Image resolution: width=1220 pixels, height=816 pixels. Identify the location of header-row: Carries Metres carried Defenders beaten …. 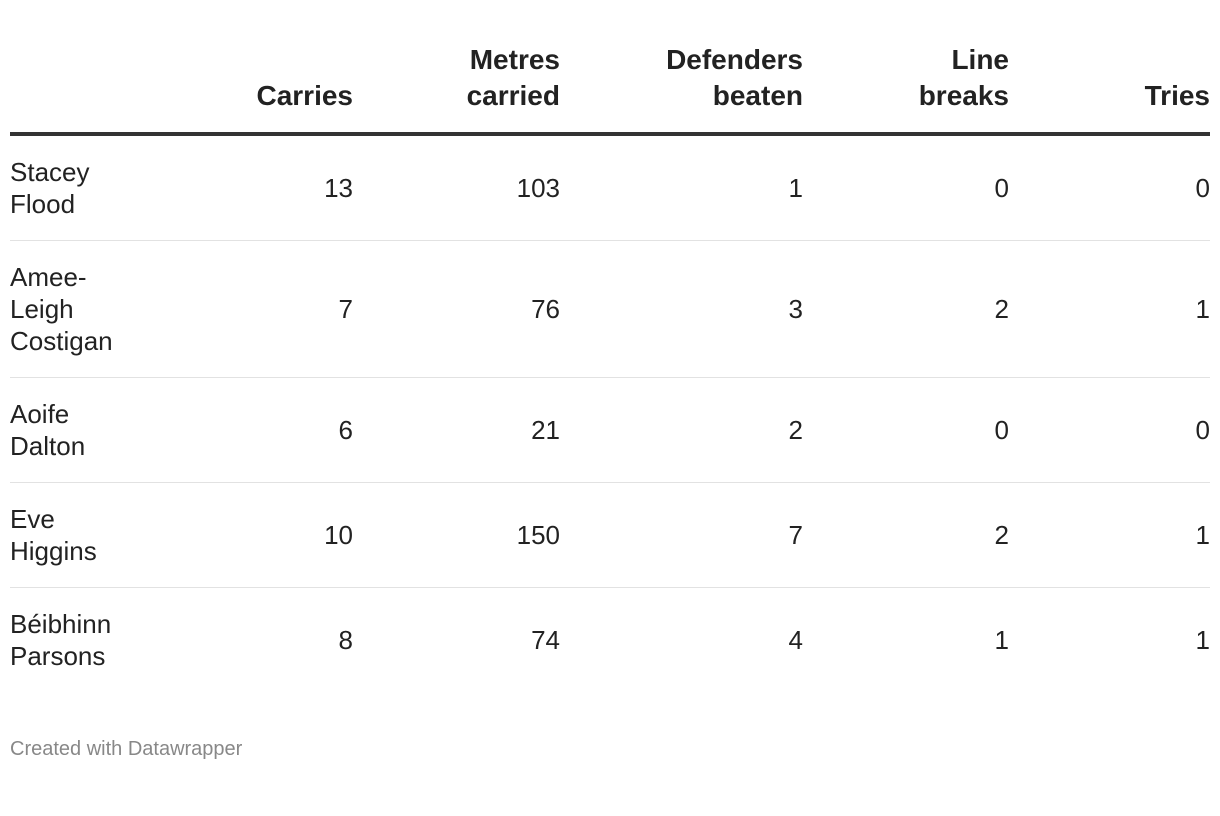
(610, 89).